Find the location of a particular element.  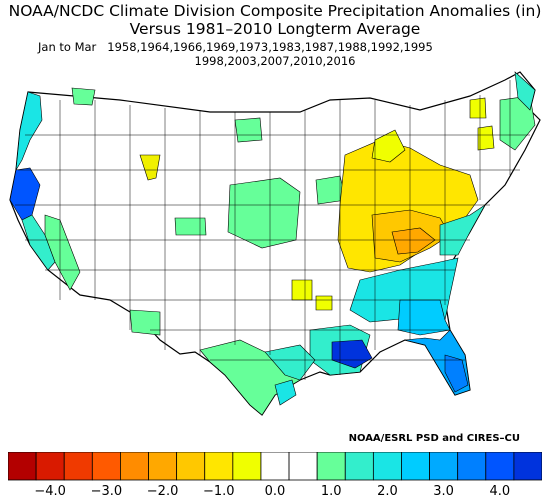

region-colorado-wet is located at coordinates (190, 226).